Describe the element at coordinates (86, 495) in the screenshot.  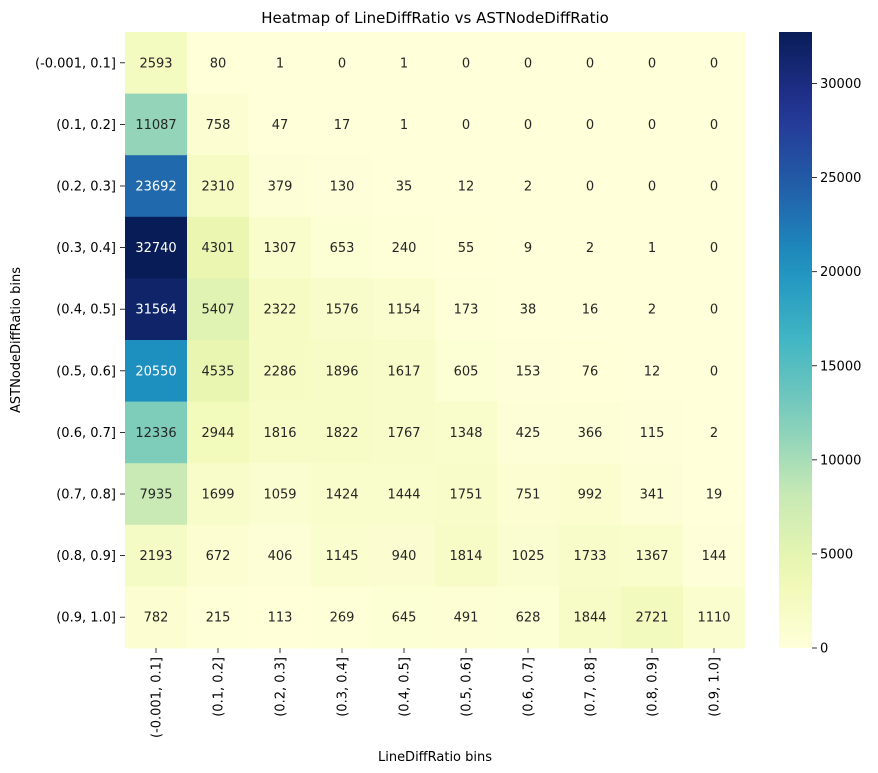
I see `y-tick-label: (0.7, 0.8]` at that location.